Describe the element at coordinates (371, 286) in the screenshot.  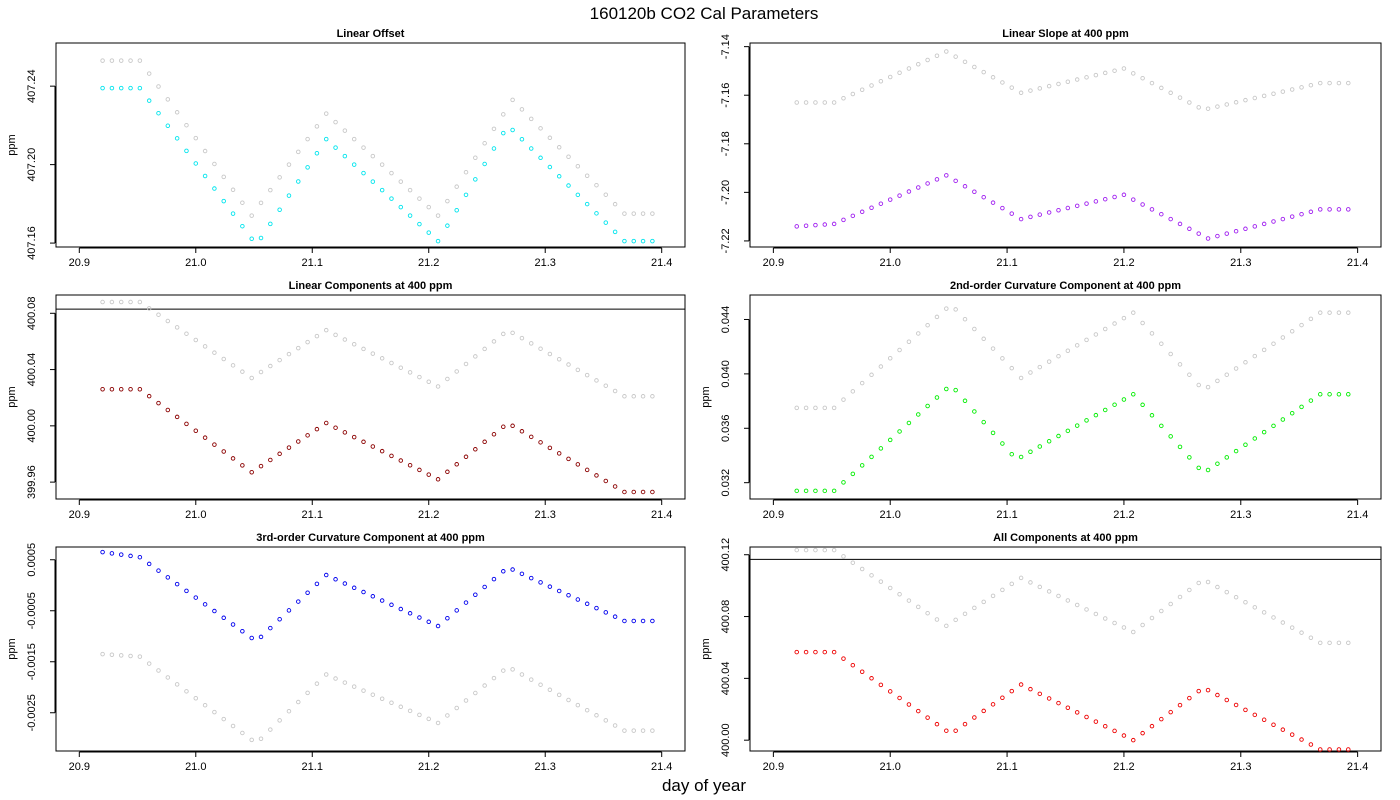
I see `panel-title: Linear Components at 400 ppm` at that location.